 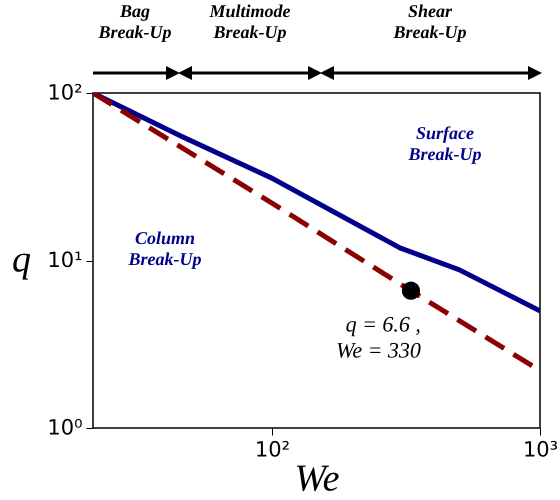 What do you see at coordinates (249, 21) in the screenshot?
I see `text: Multimode Break-Up` at bounding box center [249, 21].